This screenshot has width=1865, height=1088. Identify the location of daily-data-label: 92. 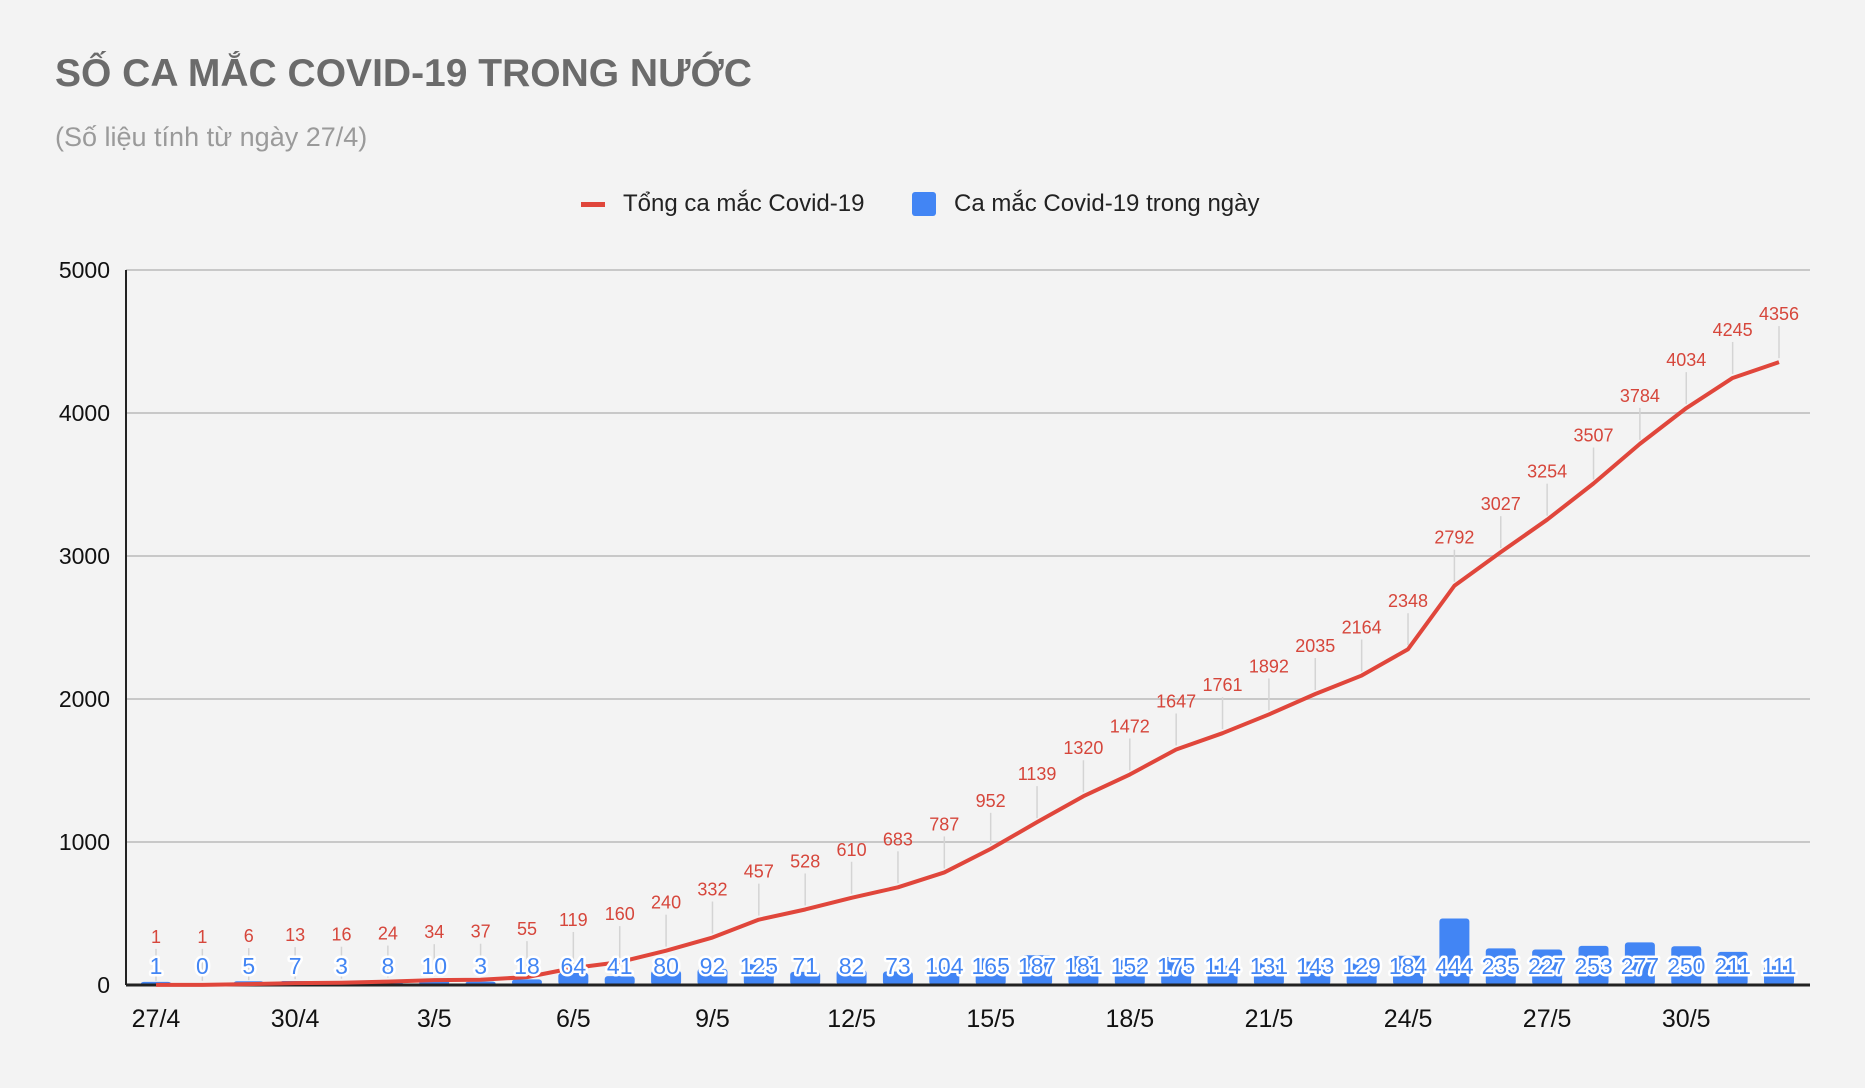
(713, 966).